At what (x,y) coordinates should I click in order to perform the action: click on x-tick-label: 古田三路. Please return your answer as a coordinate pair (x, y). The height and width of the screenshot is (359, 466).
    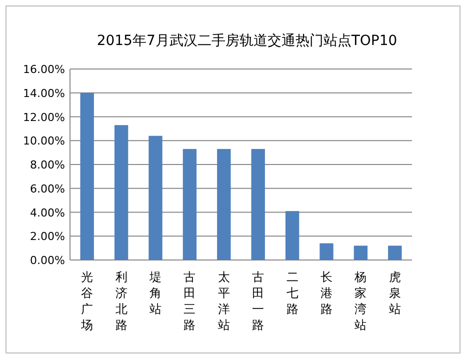
    Looking at the image, I should click on (190, 301).